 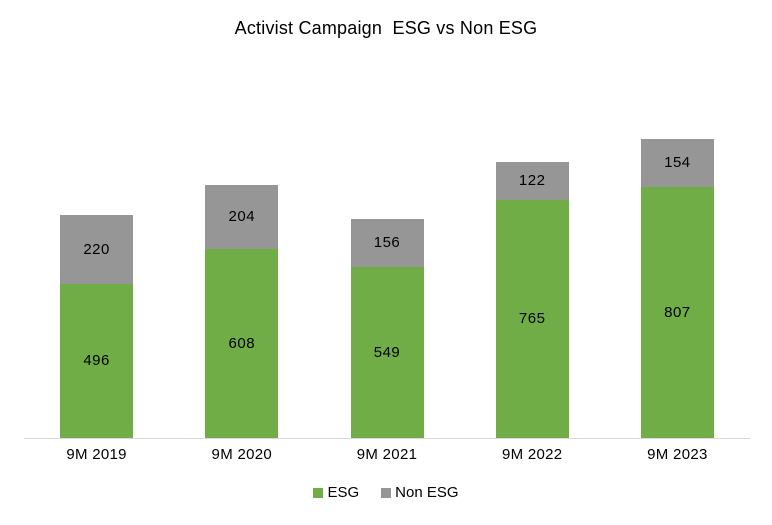 I want to click on legend-label: Non ESG, so click(x=427, y=492).